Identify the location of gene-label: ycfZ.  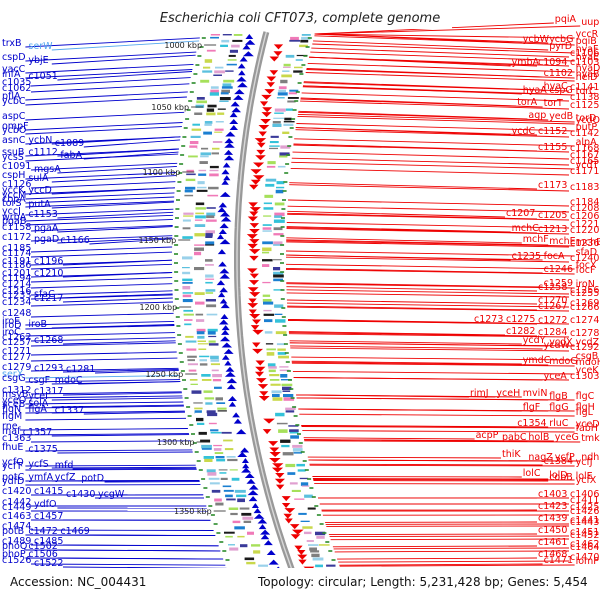
(65, 477).